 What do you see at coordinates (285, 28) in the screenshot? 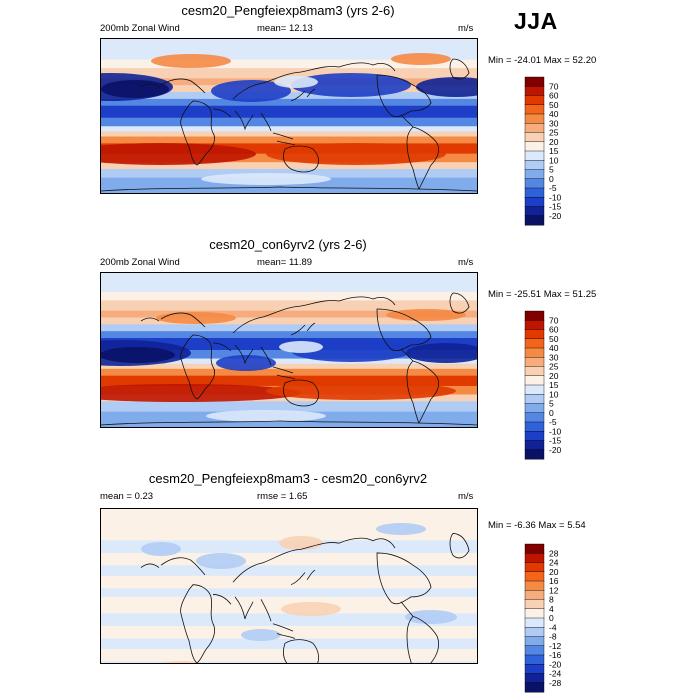
I see `panel1-mean-label: mean= 12.13` at bounding box center [285, 28].